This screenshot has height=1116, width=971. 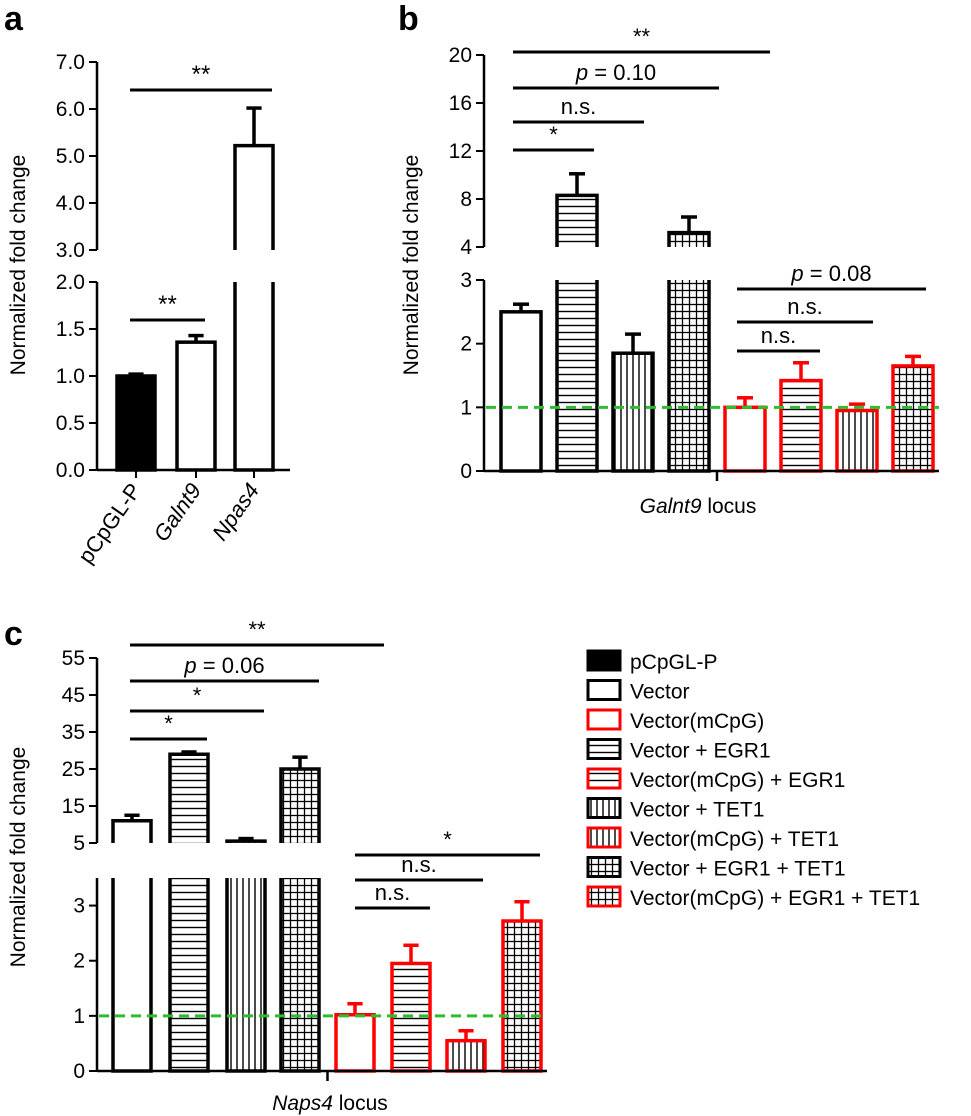 What do you see at coordinates (466, 407) in the screenshot?
I see `panel-b-tick-label: 1` at bounding box center [466, 407].